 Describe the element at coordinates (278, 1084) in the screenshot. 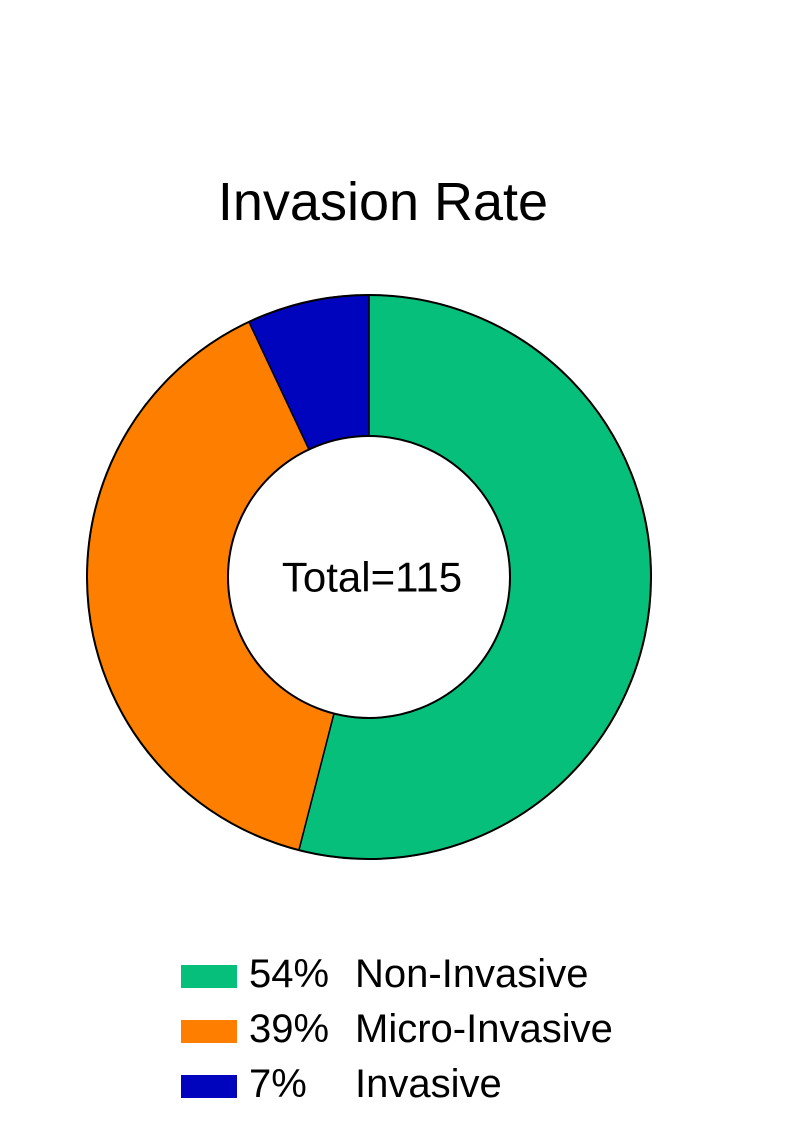

I see `legend-percent-invasive: 7%` at that location.